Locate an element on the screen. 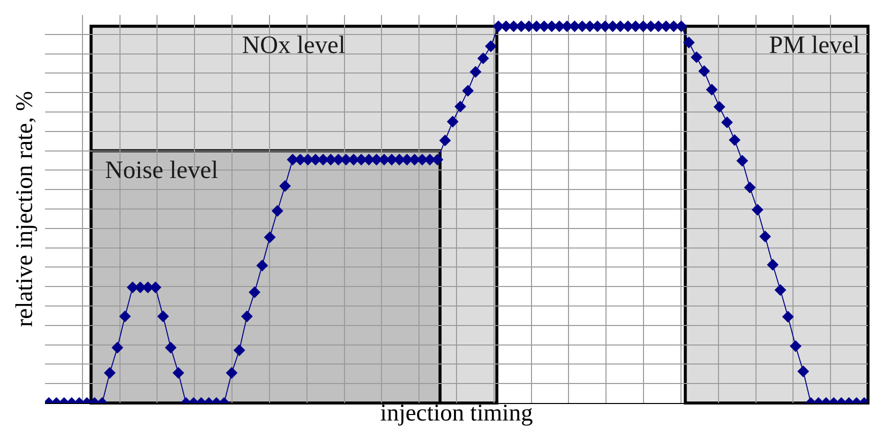  annotation: Noise level is located at coordinates (161, 170).